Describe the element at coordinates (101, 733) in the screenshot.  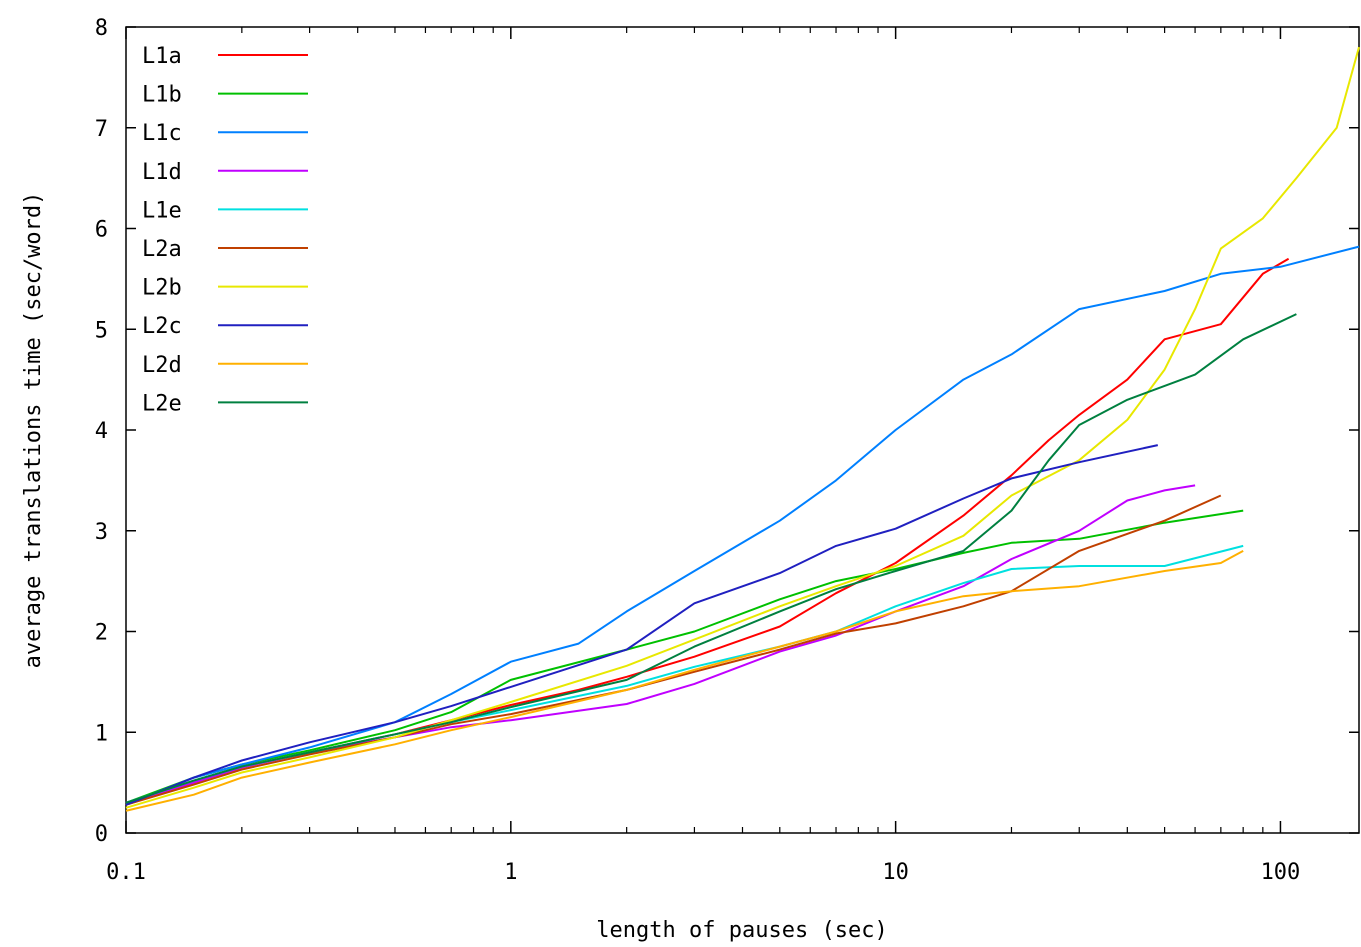
I see `y-tick-label: 1` at that location.